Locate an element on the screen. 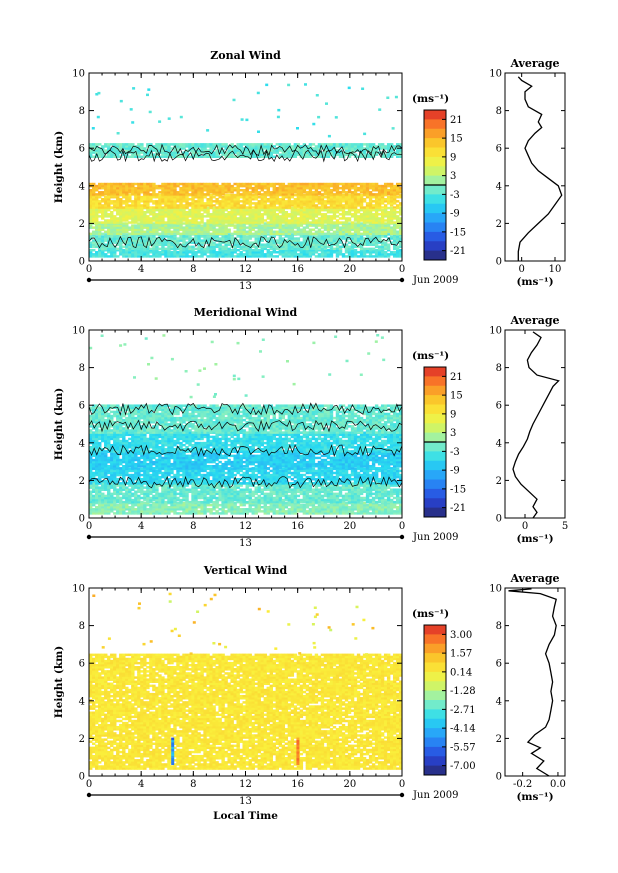 Image resolution: width=618 pixels, height=873 pixels. x-tick-label: 4 is located at coordinates (141, 269).